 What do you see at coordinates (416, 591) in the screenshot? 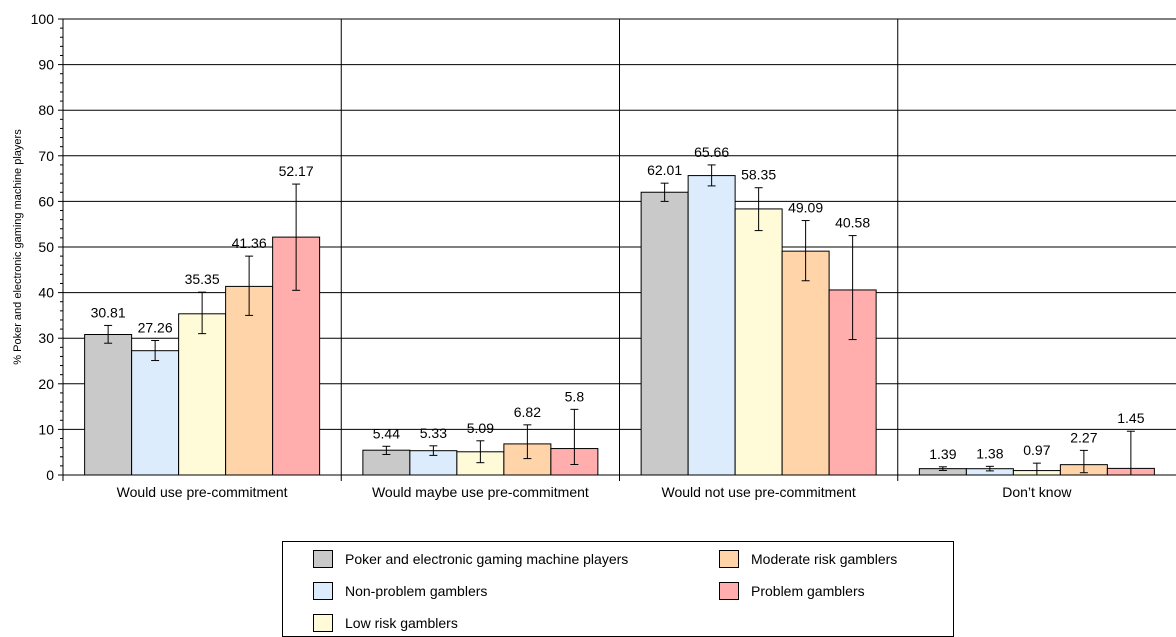
I see `legend-label: Non-problem gamblers` at bounding box center [416, 591].